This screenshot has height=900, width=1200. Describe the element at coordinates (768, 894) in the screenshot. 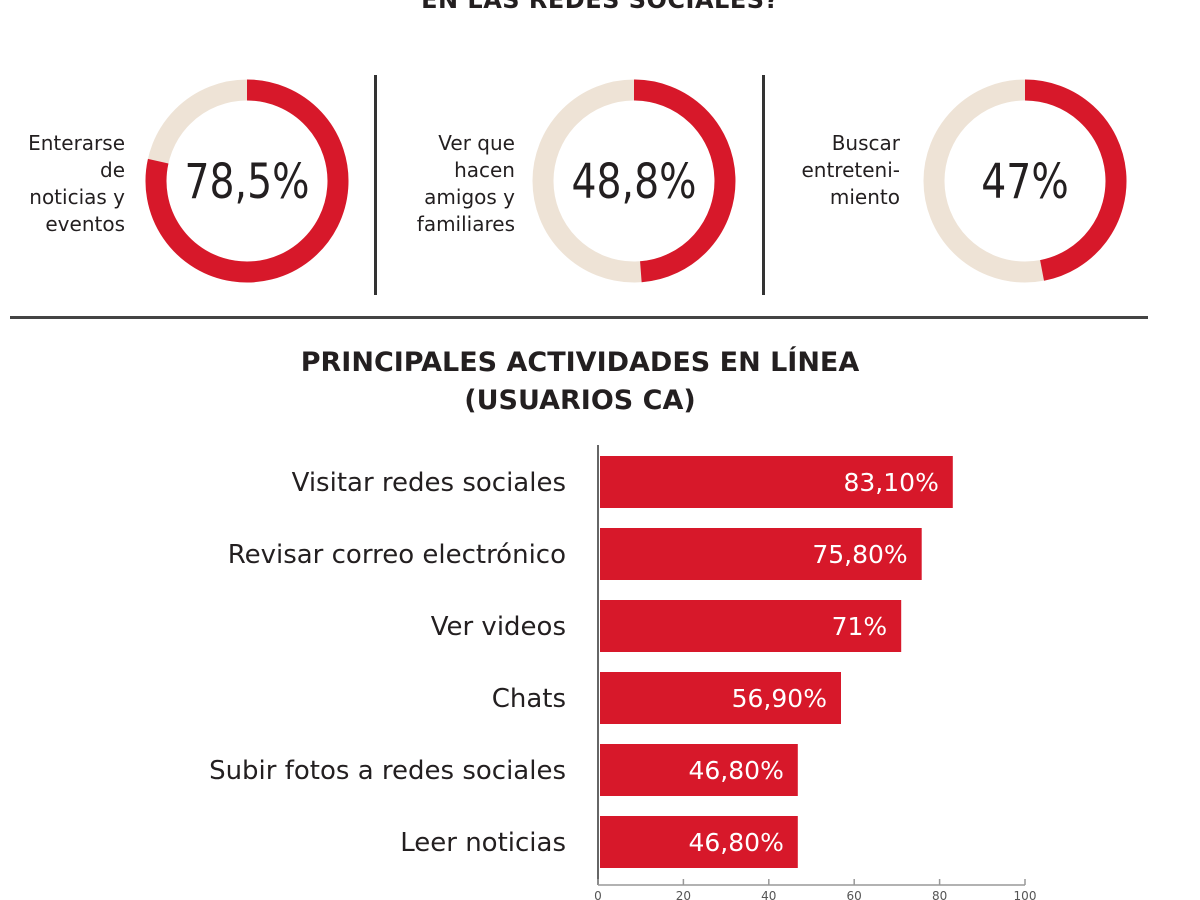

I see `x-tick-label: 40` at that location.